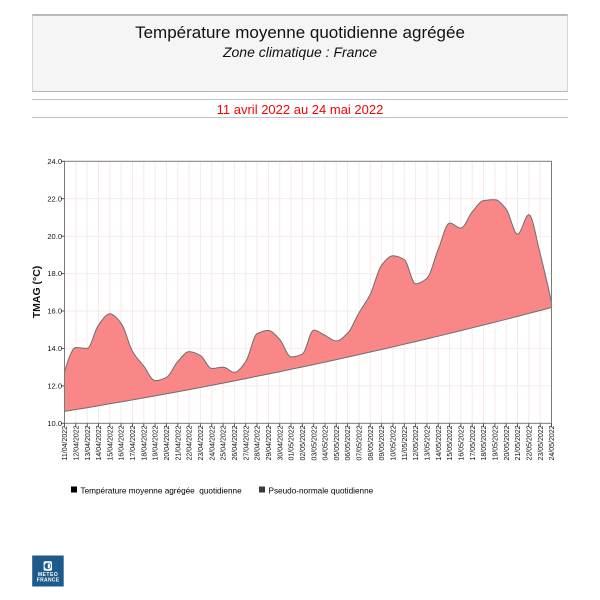 Image resolution: width=600 pixels, height=600 pixels. What do you see at coordinates (167, 442) in the screenshot?
I see `svg-text: 20/04/2022` at bounding box center [167, 442].